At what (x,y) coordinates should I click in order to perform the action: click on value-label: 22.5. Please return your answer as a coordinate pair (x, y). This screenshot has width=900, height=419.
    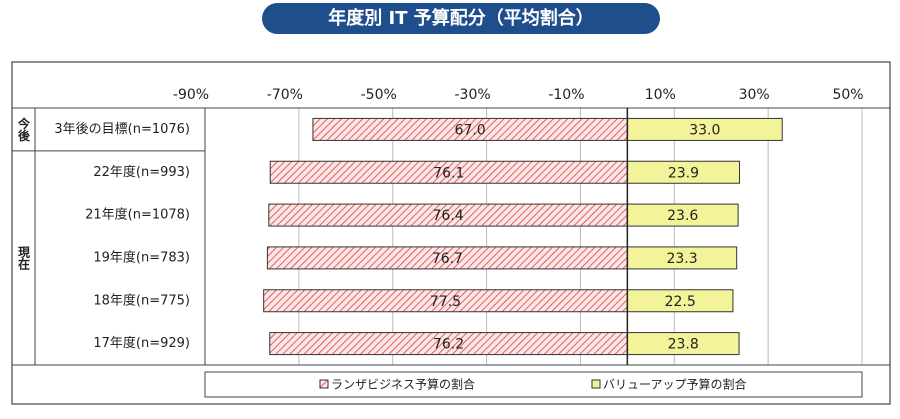
    Looking at the image, I should click on (680, 302).